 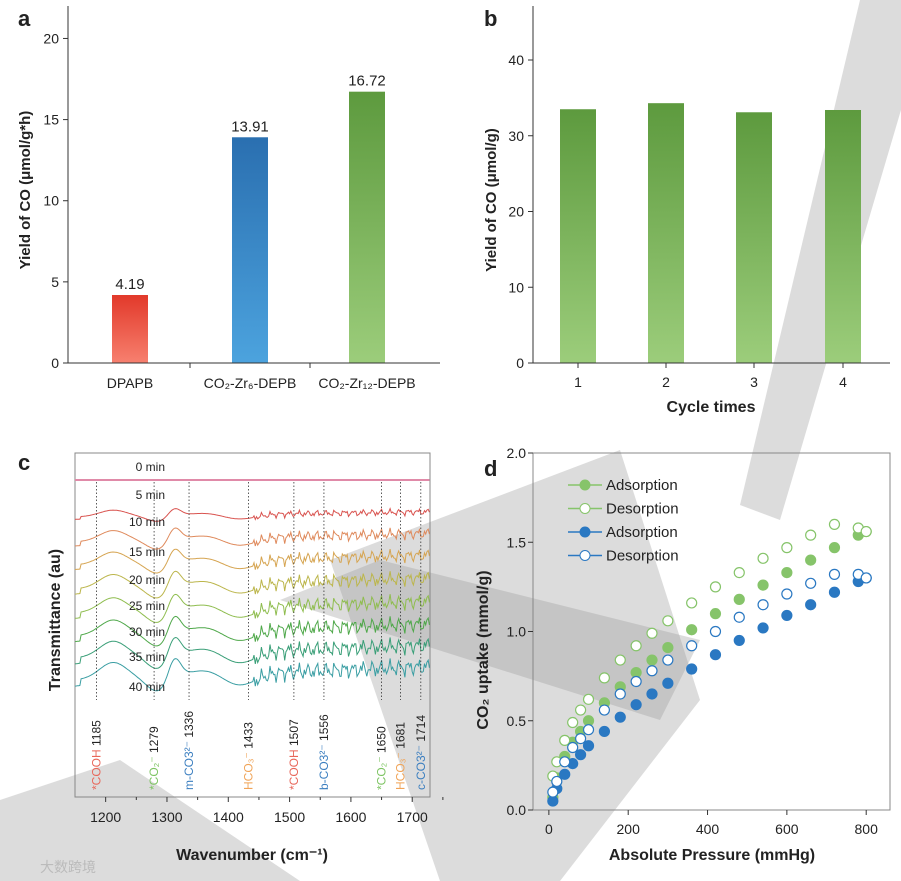 What do you see at coordinates (24, 462) in the screenshot?
I see `panel-letter-c: c` at bounding box center [24, 462].